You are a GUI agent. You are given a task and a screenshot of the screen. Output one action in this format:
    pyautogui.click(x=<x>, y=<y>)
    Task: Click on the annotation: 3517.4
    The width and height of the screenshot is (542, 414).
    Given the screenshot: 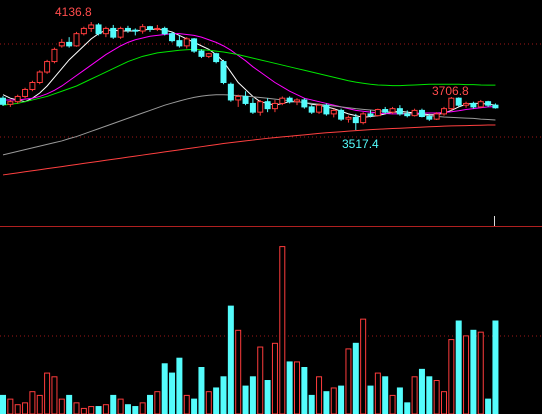 What is the action you would take?
    pyautogui.click(x=360, y=144)
    